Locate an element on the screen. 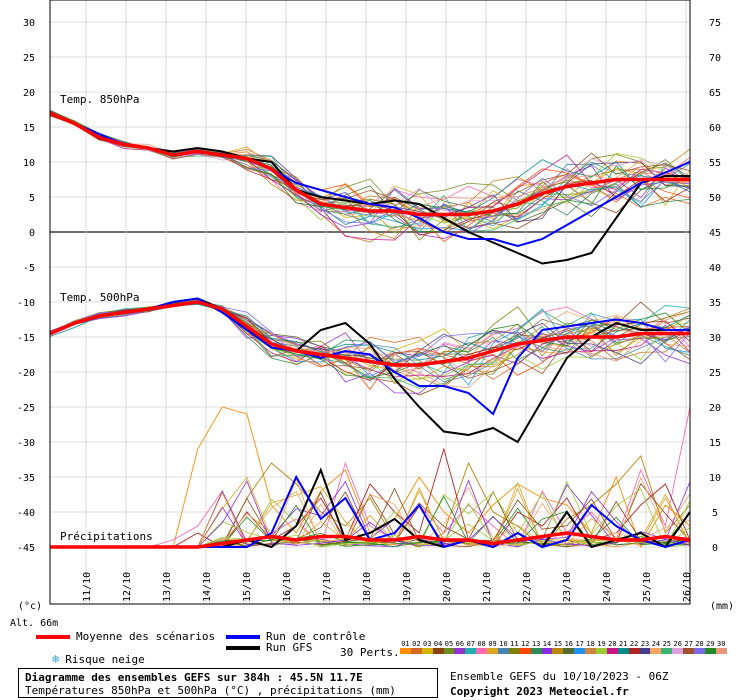  perturbation-number: 02 is located at coordinates (416, 644).